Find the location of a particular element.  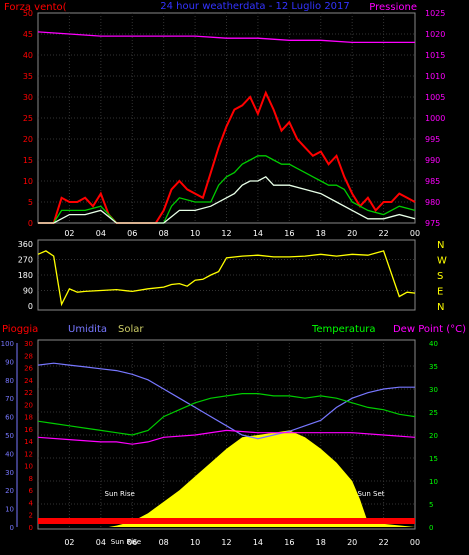

wind-direction-panel is located at coordinates (226, 275).